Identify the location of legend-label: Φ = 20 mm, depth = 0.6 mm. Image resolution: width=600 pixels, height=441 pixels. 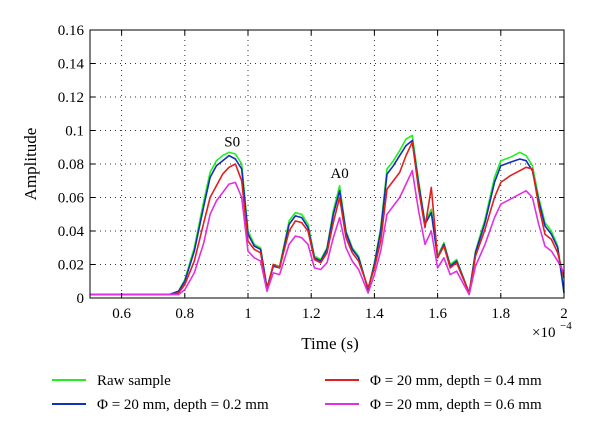
(456, 405).